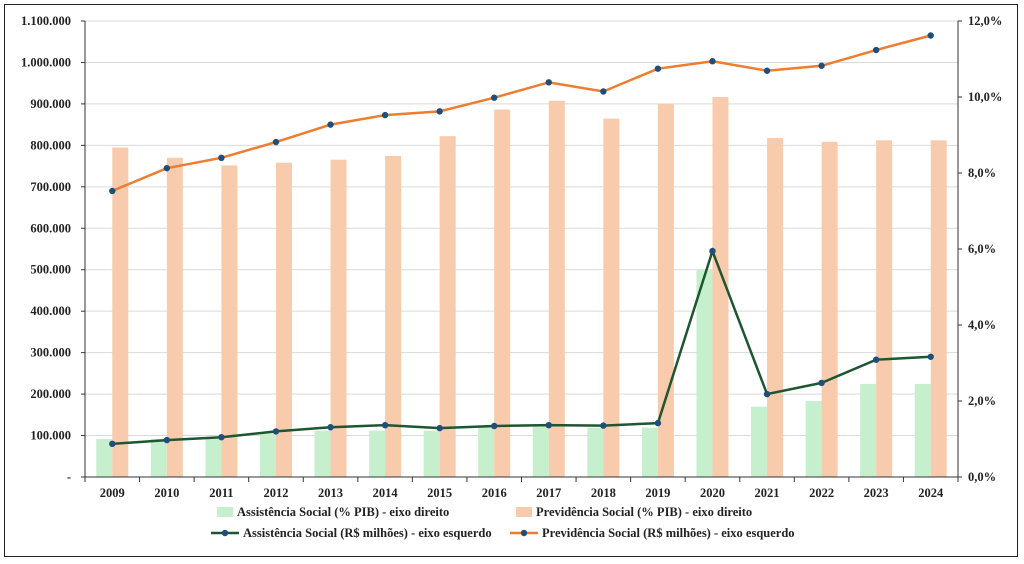 This screenshot has height=564, width=1024. What do you see at coordinates (876, 493) in the screenshot?
I see `x-tick-label: 2023` at bounding box center [876, 493].